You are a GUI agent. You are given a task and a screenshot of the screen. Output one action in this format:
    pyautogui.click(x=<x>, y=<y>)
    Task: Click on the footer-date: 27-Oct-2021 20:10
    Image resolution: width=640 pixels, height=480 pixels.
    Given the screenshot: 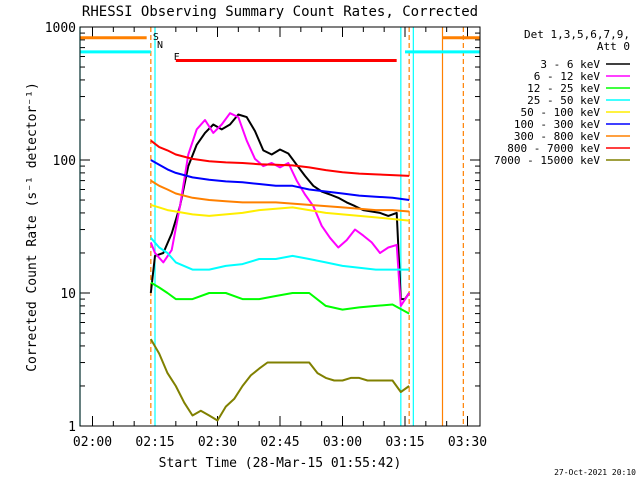 What is the action you would take?
    pyautogui.click(x=595, y=472)
    